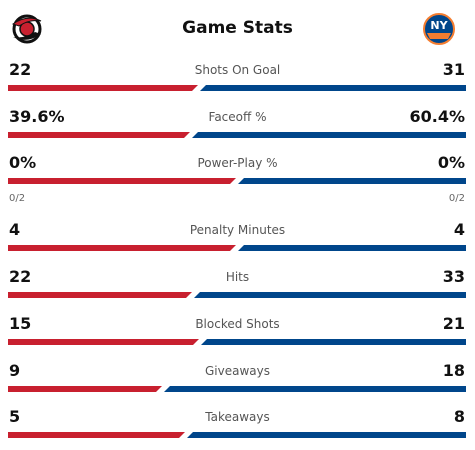 This screenshot has height=450, width=475. What do you see at coordinates (237, 230) in the screenshot?
I see `stat-label: Penalty Minutes` at bounding box center [237, 230].